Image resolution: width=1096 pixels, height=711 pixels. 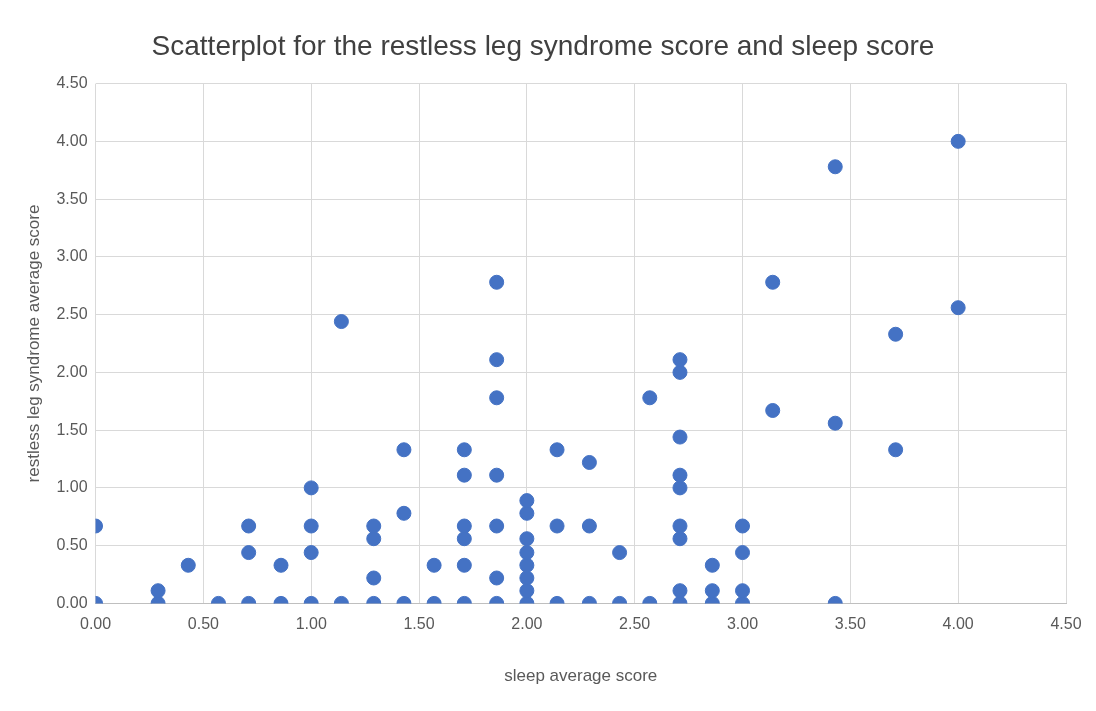 I want to click on y-tick-label: 3.00, so click(x=72, y=256).